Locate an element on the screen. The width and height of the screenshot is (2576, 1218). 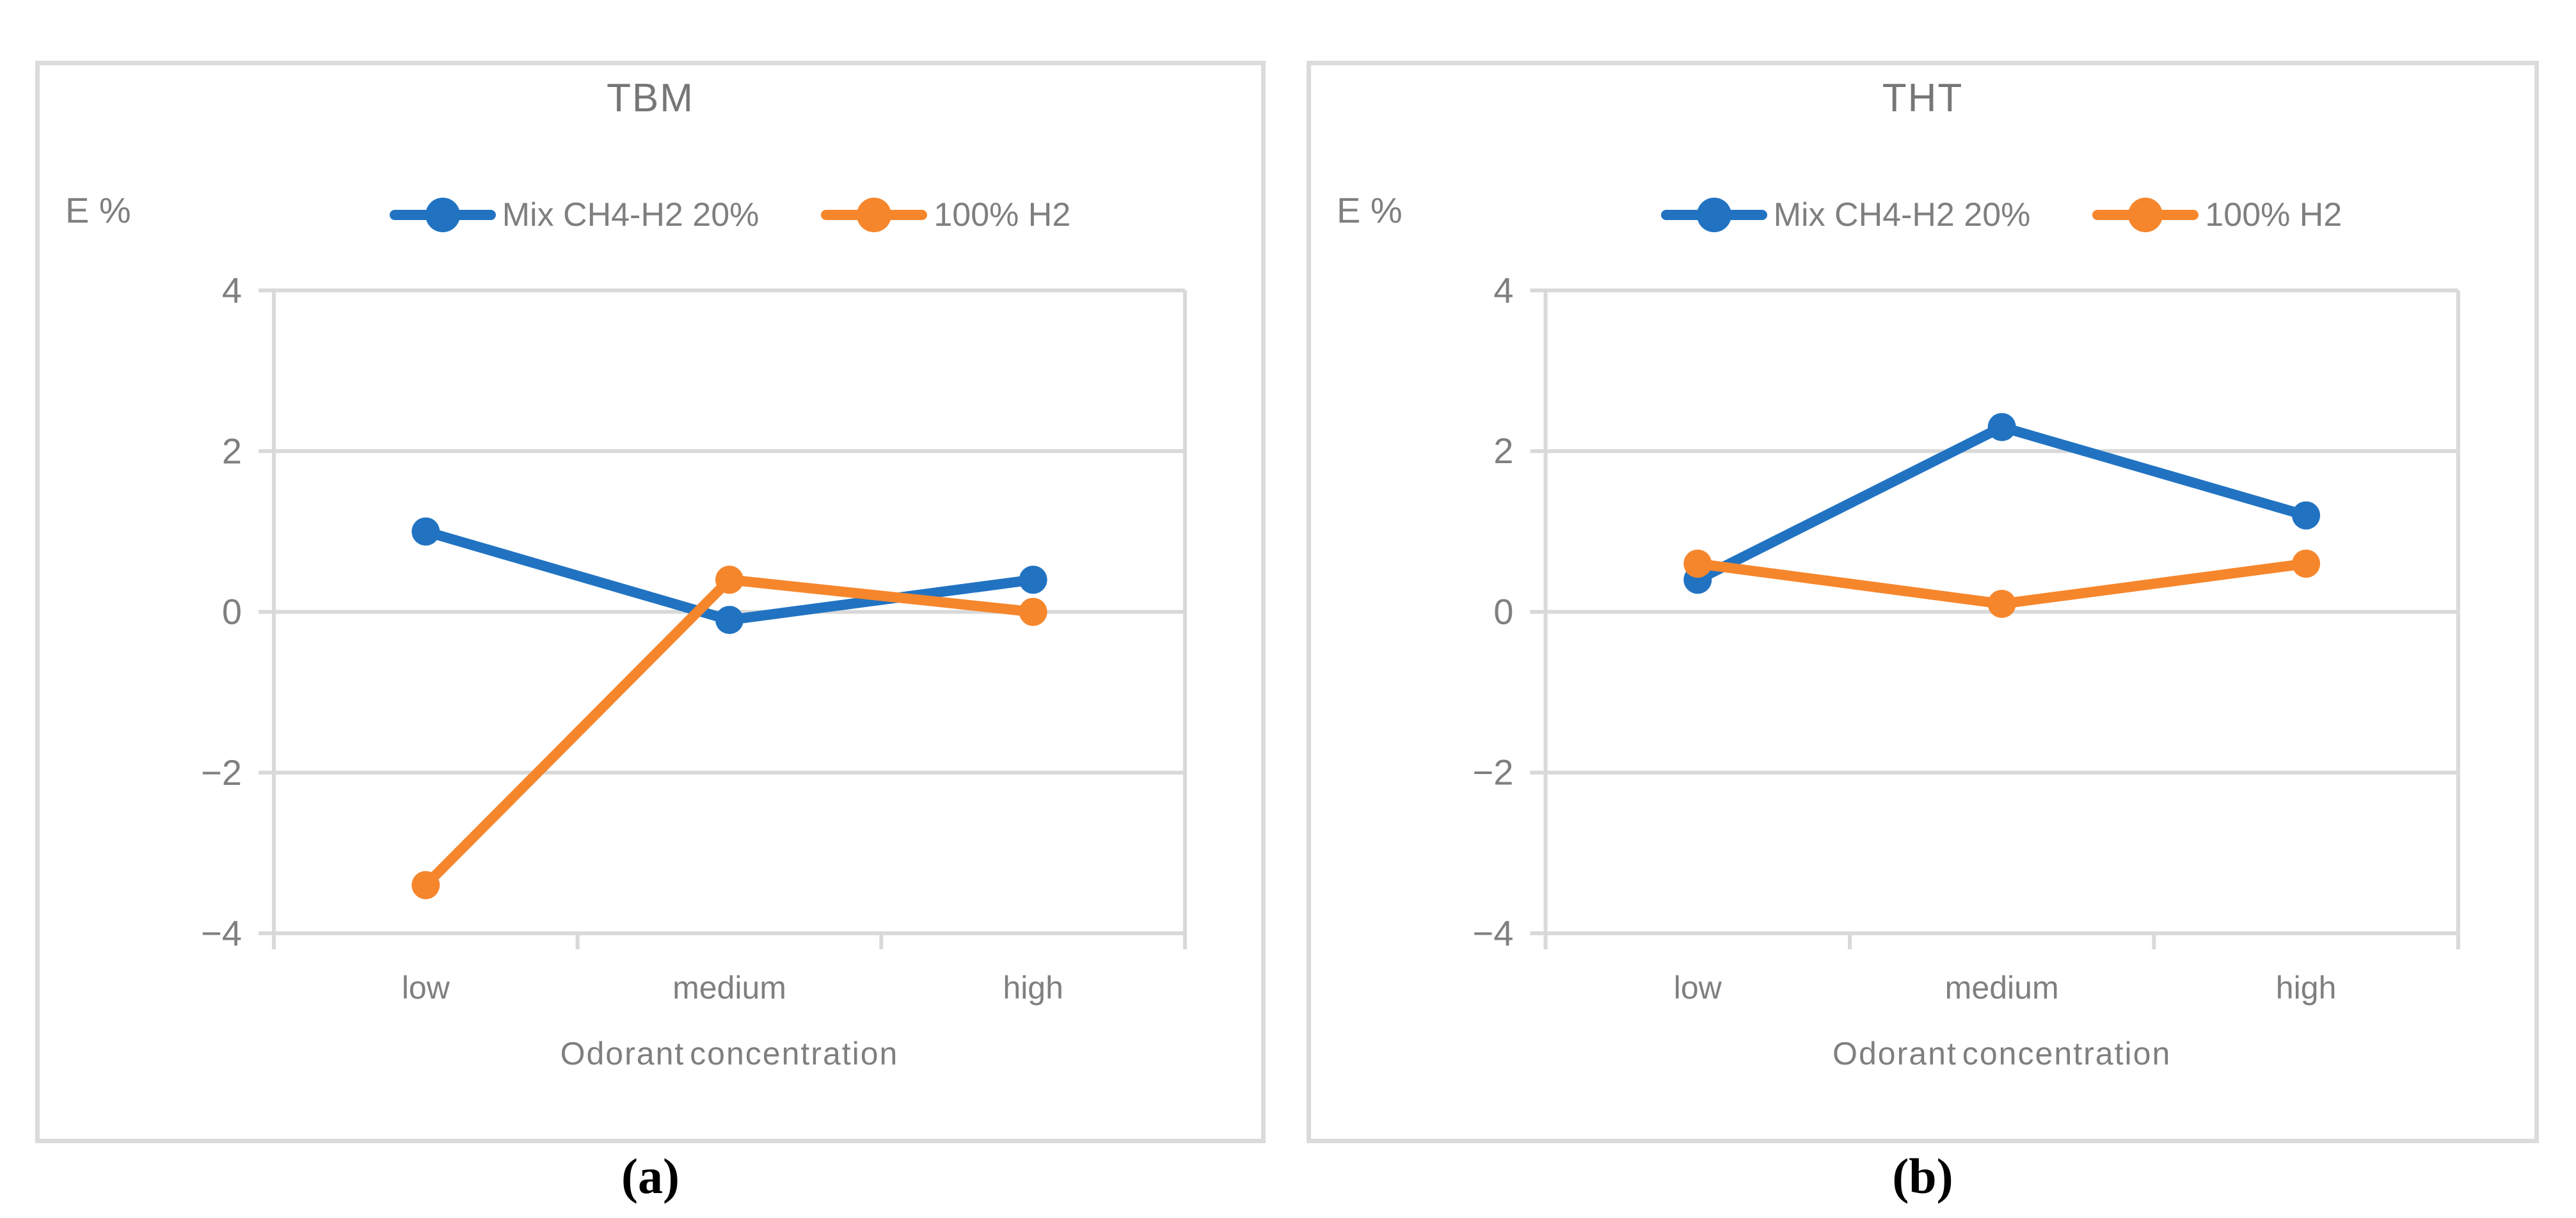
caption-b: (b) is located at coordinates (1922, 1176).